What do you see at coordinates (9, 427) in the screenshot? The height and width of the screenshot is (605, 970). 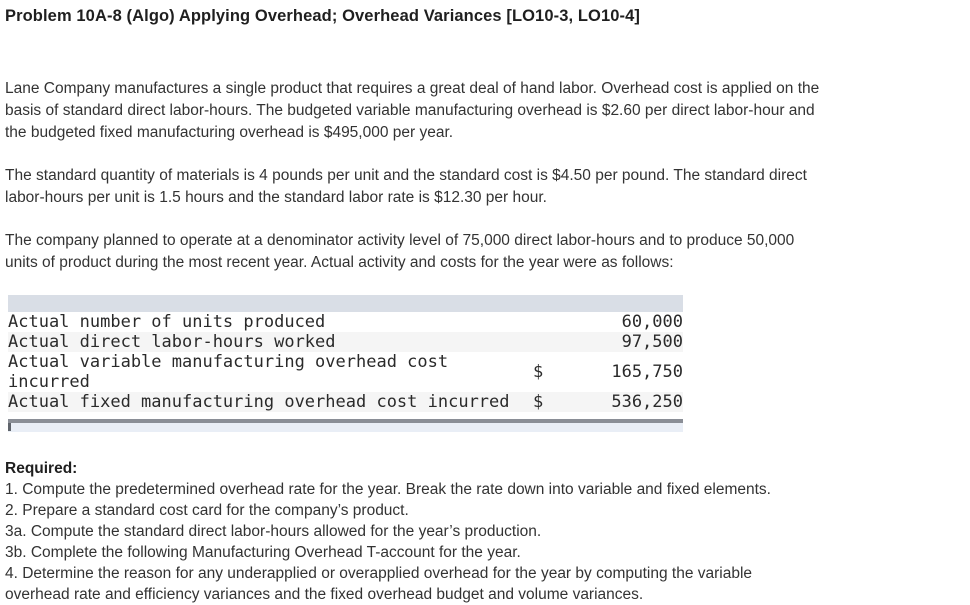 I see `scrollbar-thumb` at bounding box center [9, 427].